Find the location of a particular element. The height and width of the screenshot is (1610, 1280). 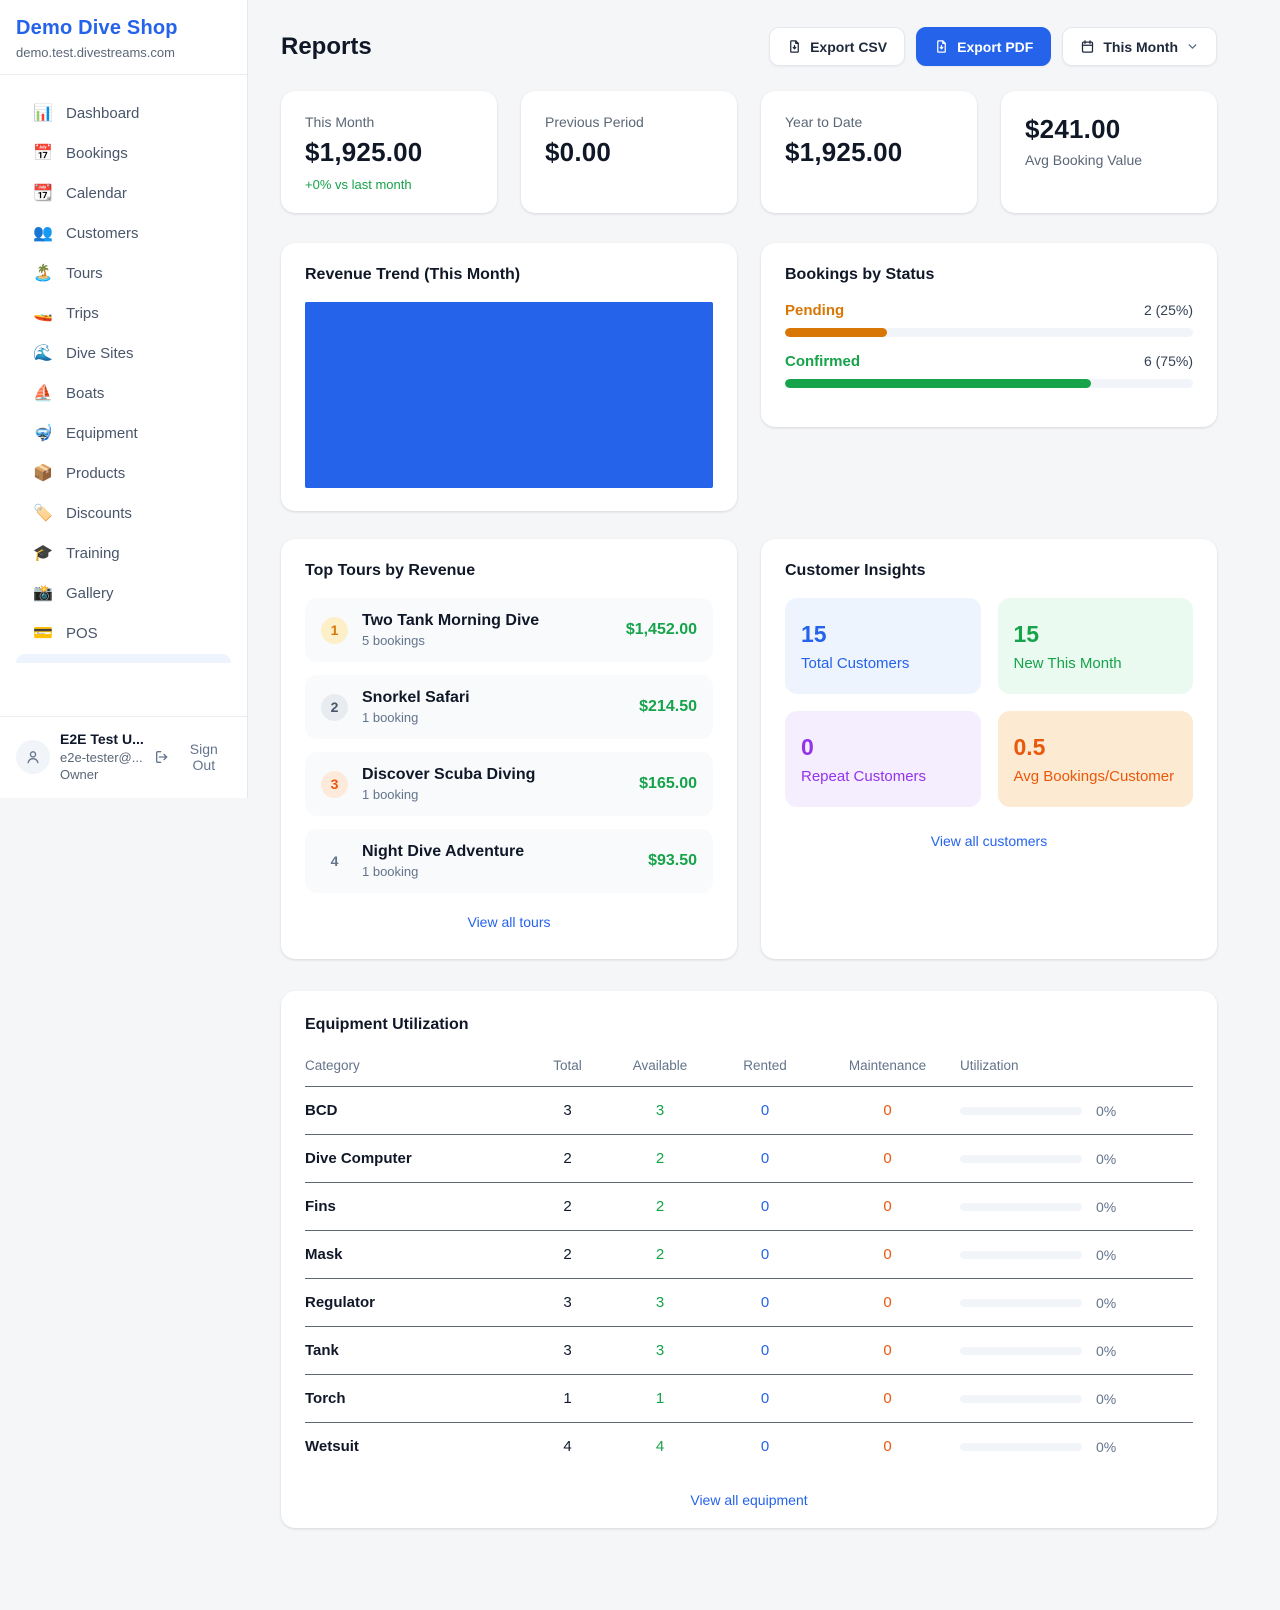

sidebar-item-label: POS is located at coordinates (82, 633).